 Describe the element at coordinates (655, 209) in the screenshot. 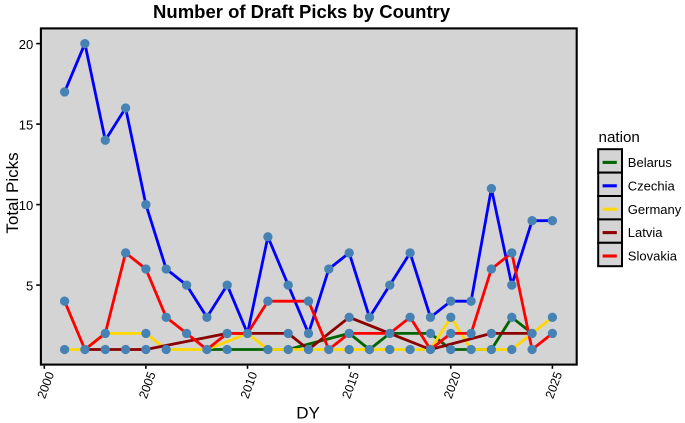

I see `svg-text: Germany` at that location.